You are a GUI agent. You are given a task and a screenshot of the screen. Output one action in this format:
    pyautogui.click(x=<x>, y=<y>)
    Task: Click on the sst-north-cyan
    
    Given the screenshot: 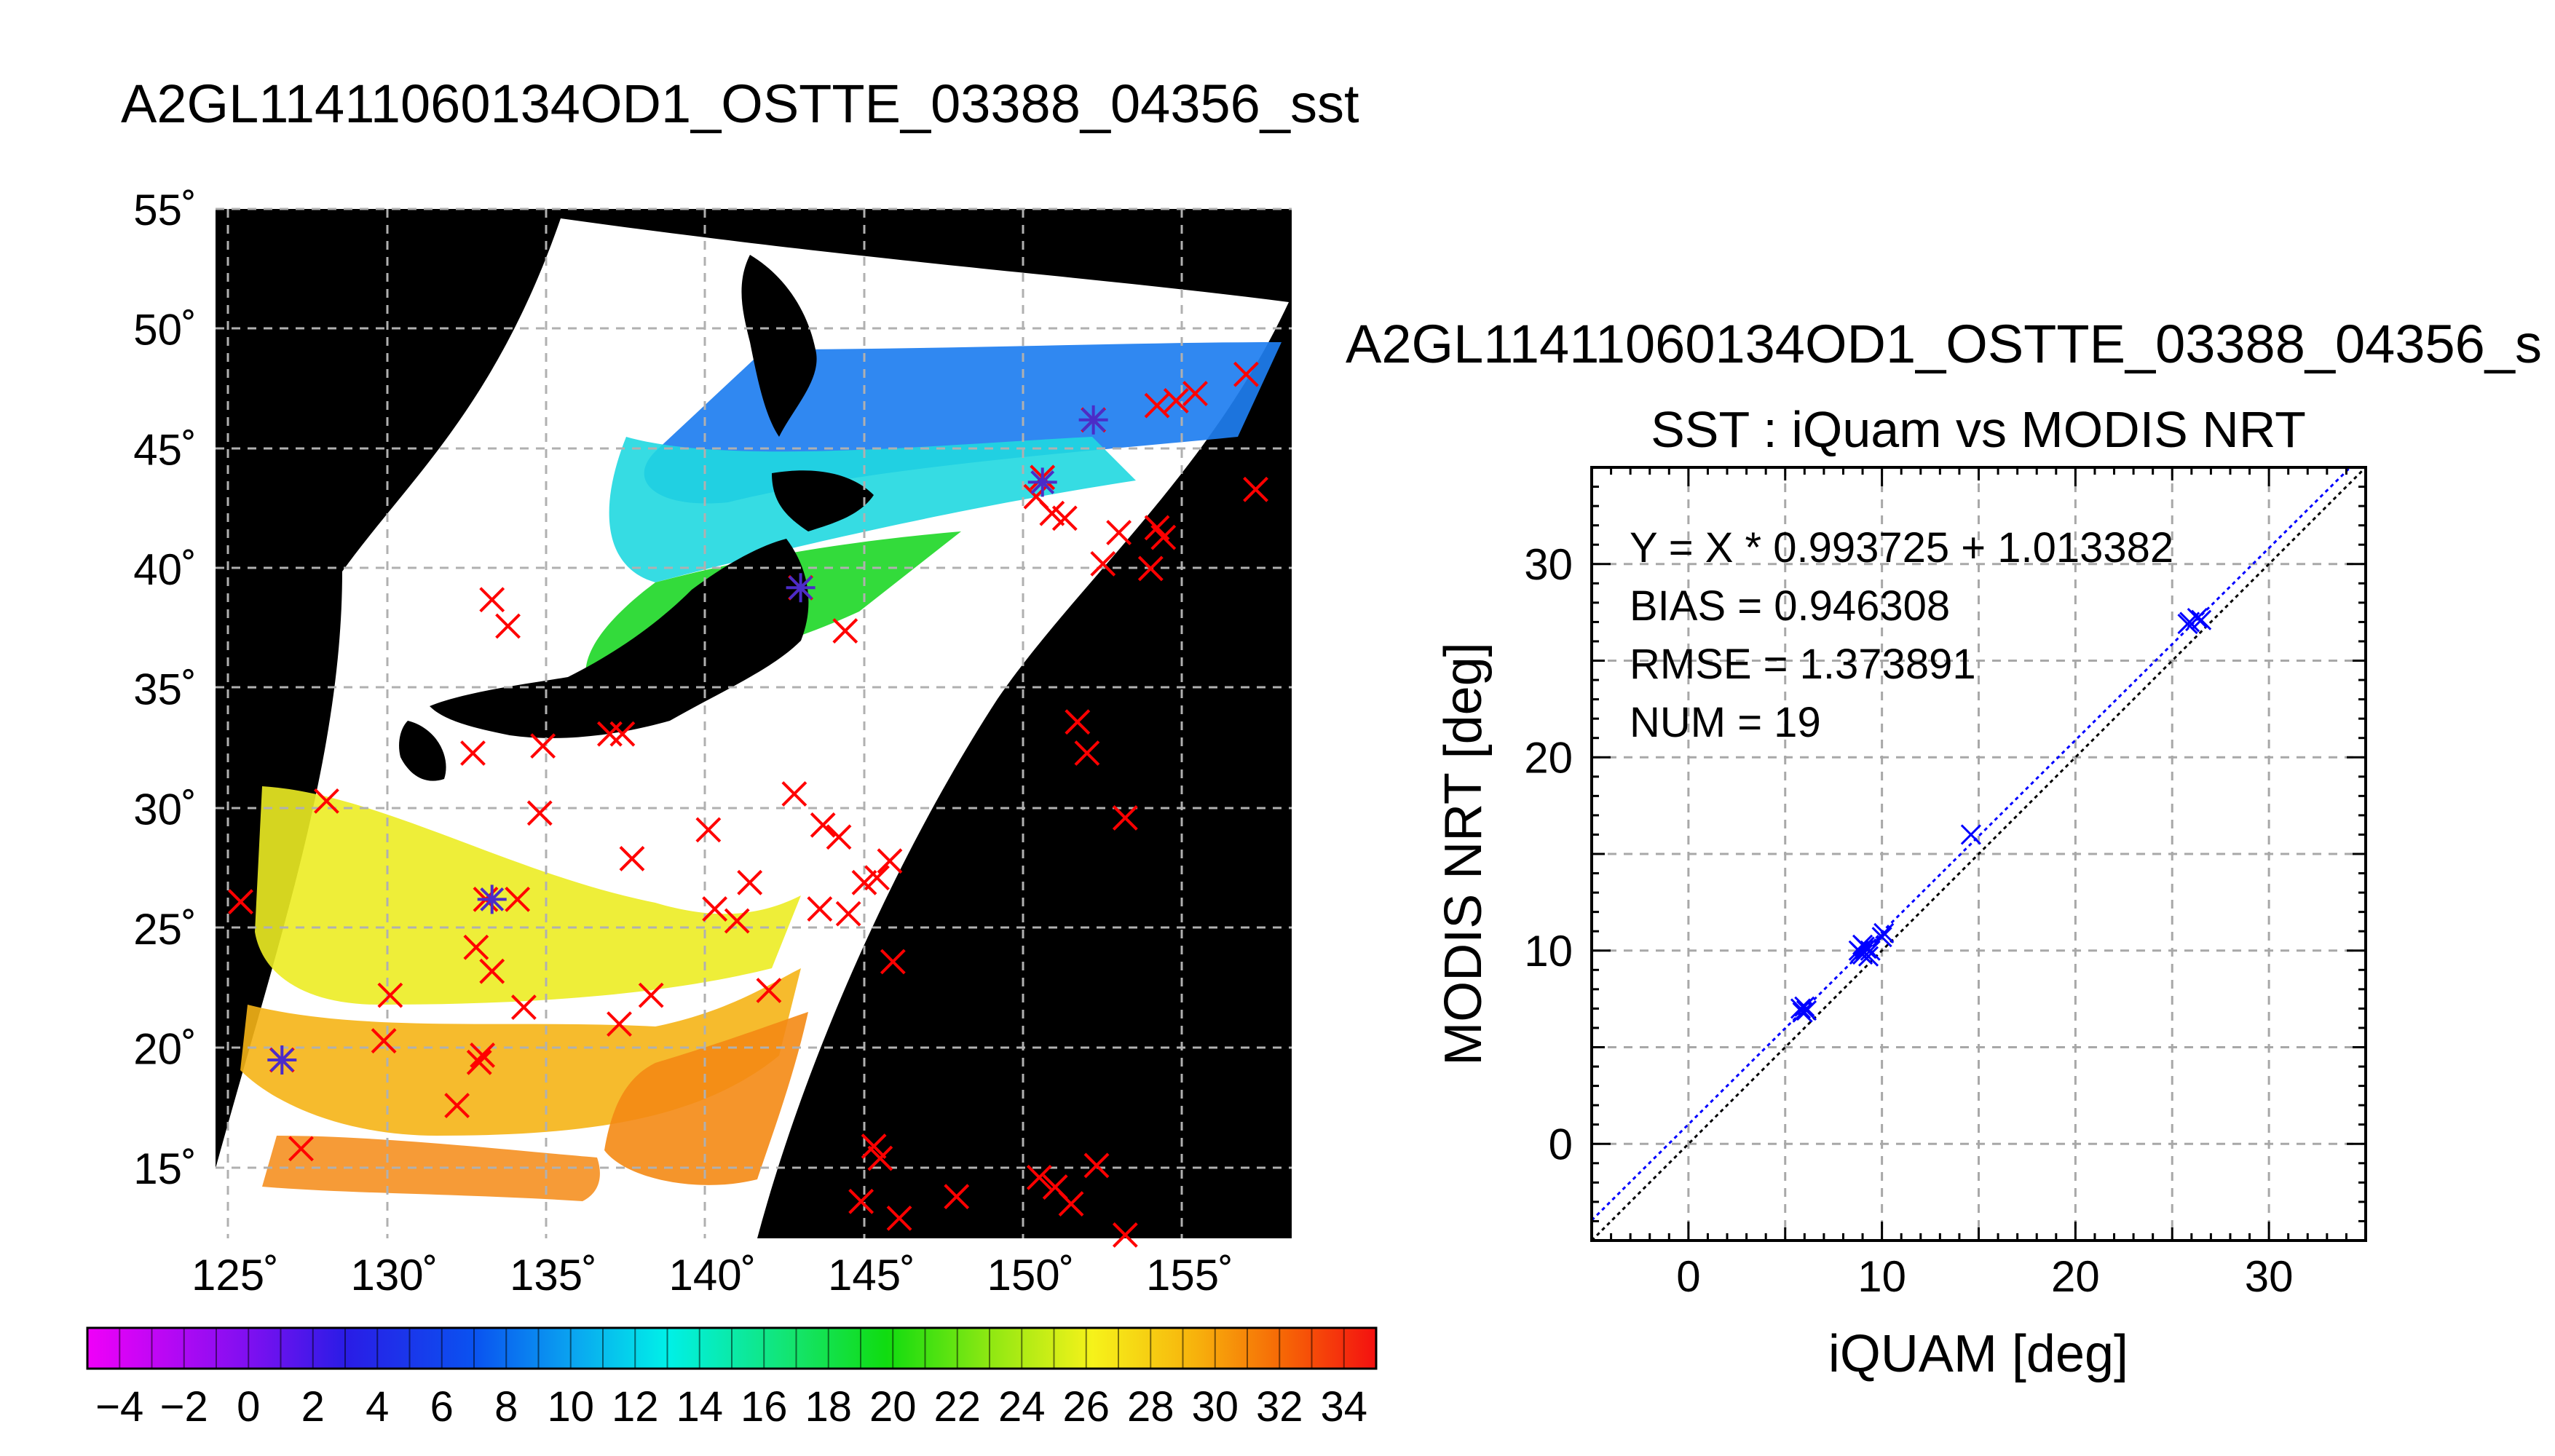 What is the action you would take?
    pyautogui.click(x=872, y=509)
    